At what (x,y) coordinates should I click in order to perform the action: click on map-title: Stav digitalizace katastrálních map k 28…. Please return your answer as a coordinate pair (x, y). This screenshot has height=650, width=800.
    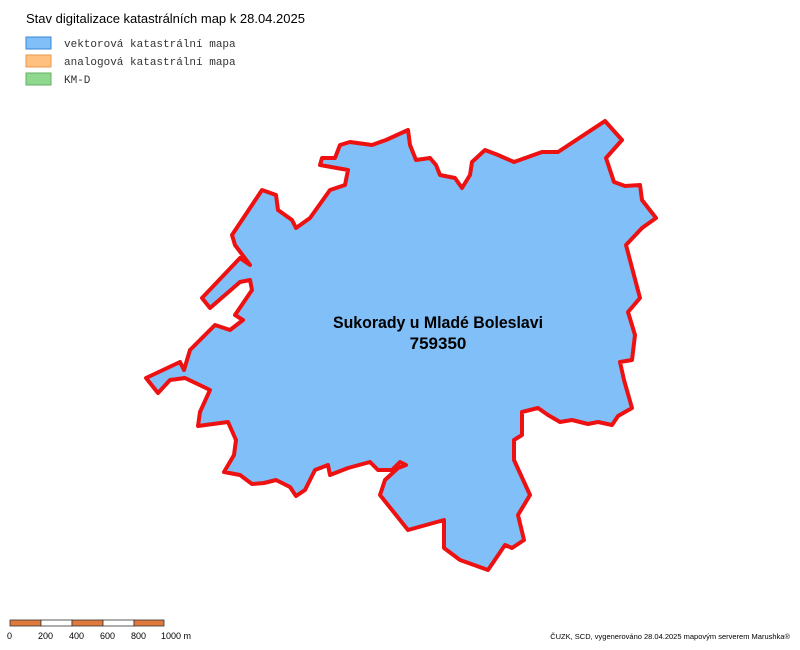
    Looking at the image, I should click on (165, 18).